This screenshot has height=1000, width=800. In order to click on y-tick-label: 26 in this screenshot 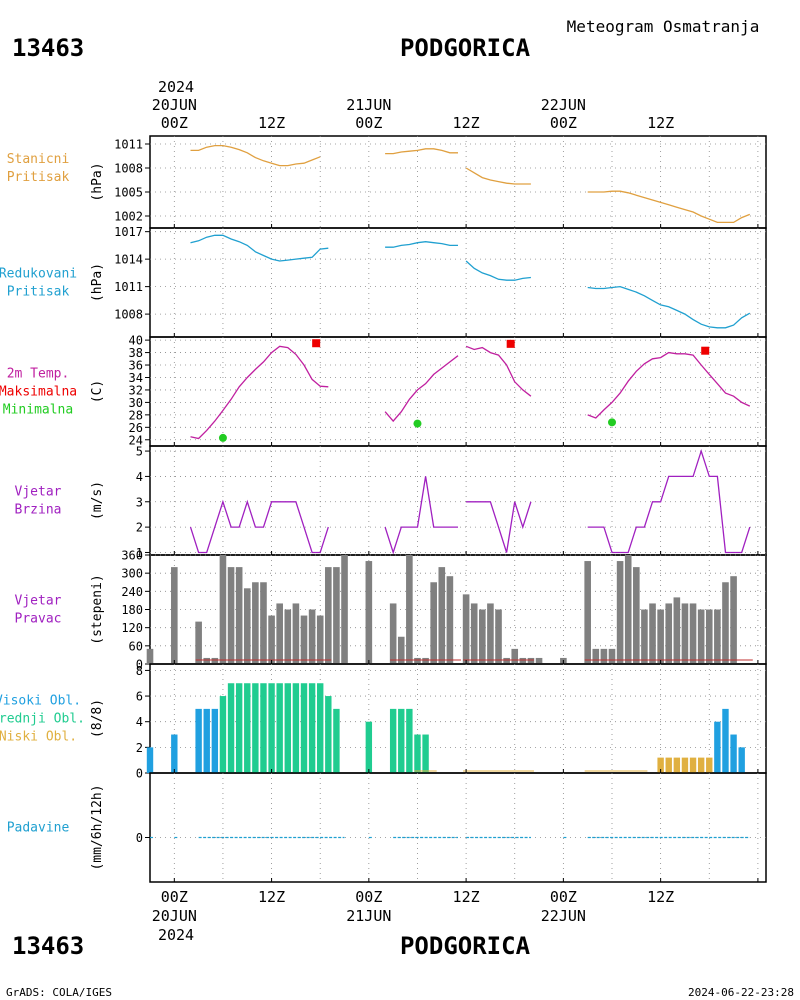, I will do `click(136, 428)`.